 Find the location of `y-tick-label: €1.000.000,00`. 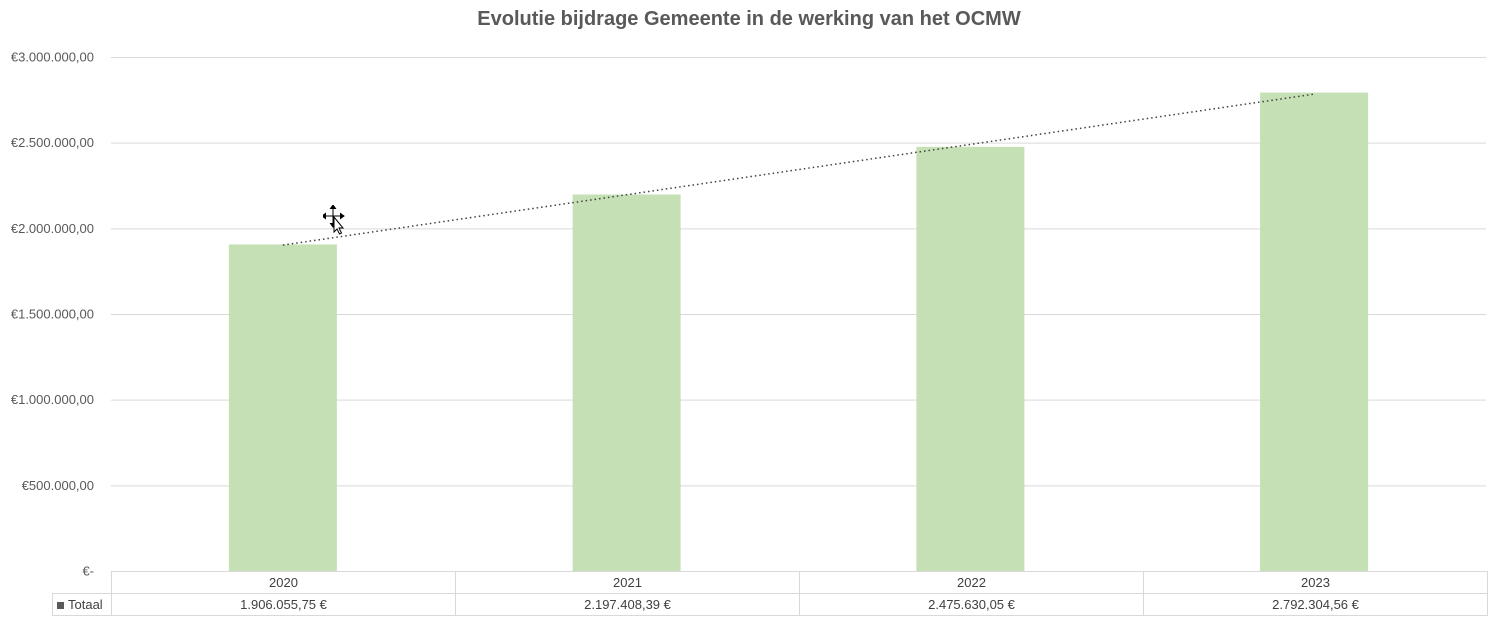

y-tick-label: €1.000.000,00 is located at coordinates (52, 399).